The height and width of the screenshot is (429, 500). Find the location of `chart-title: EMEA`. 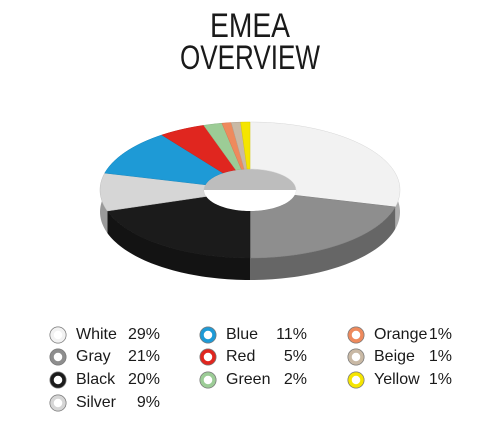

chart-title: EMEA is located at coordinates (250, 26).